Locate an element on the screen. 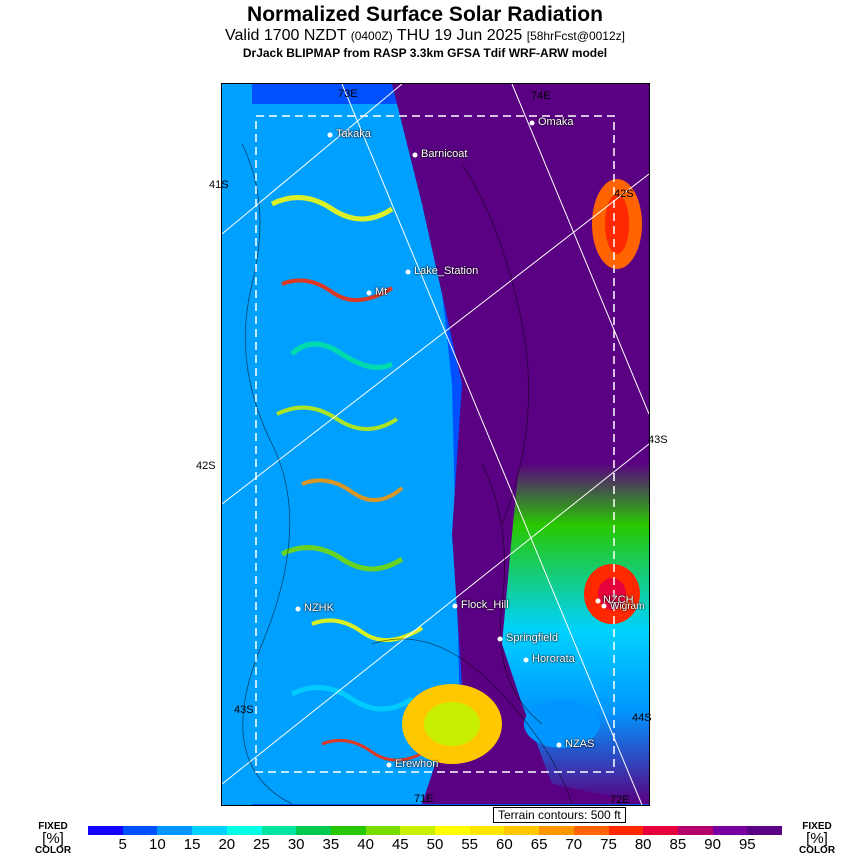 This screenshot has width=850, height=860. valid-prefix: Valid 1700 NZDT is located at coordinates (286, 35).